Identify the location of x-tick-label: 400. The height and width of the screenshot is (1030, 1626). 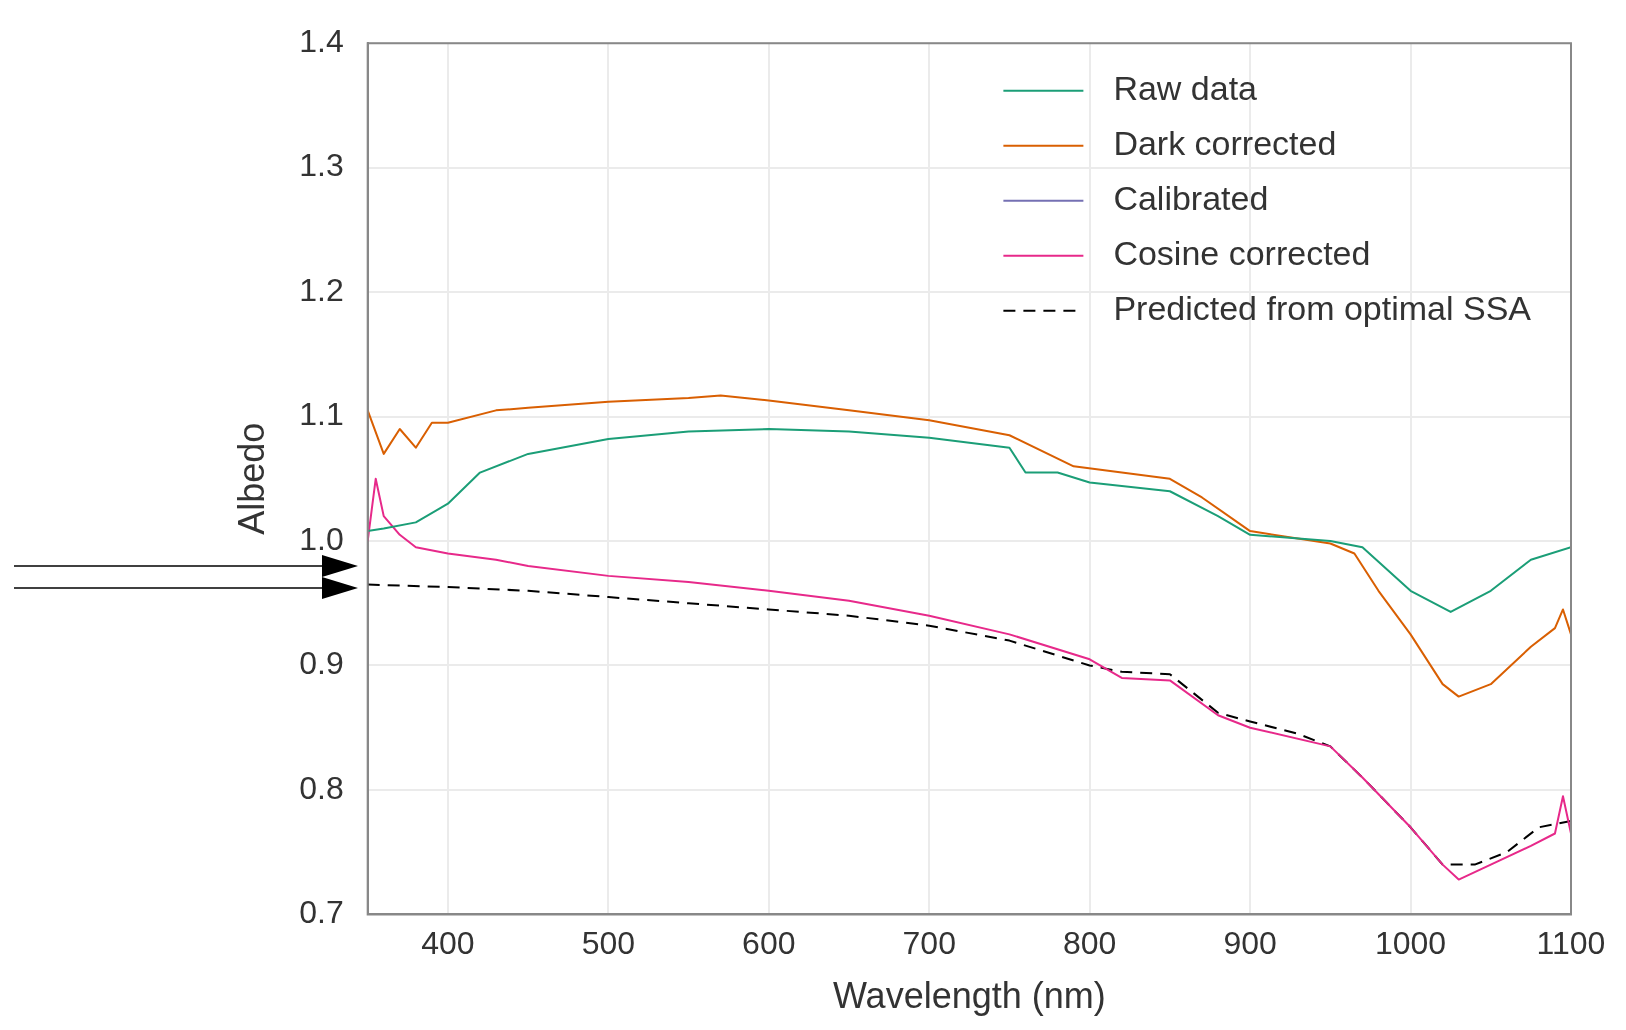
(448, 943).